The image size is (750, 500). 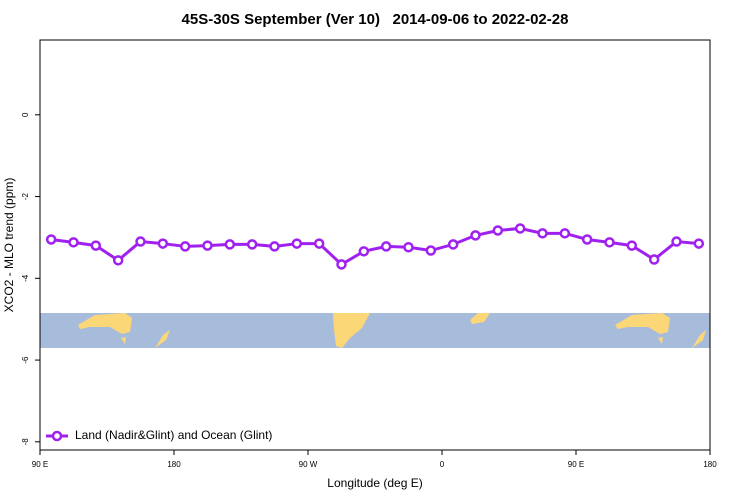 What do you see at coordinates (25, 196) in the screenshot?
I see `y-tick-label: -2` at bounding box center [25, 196].